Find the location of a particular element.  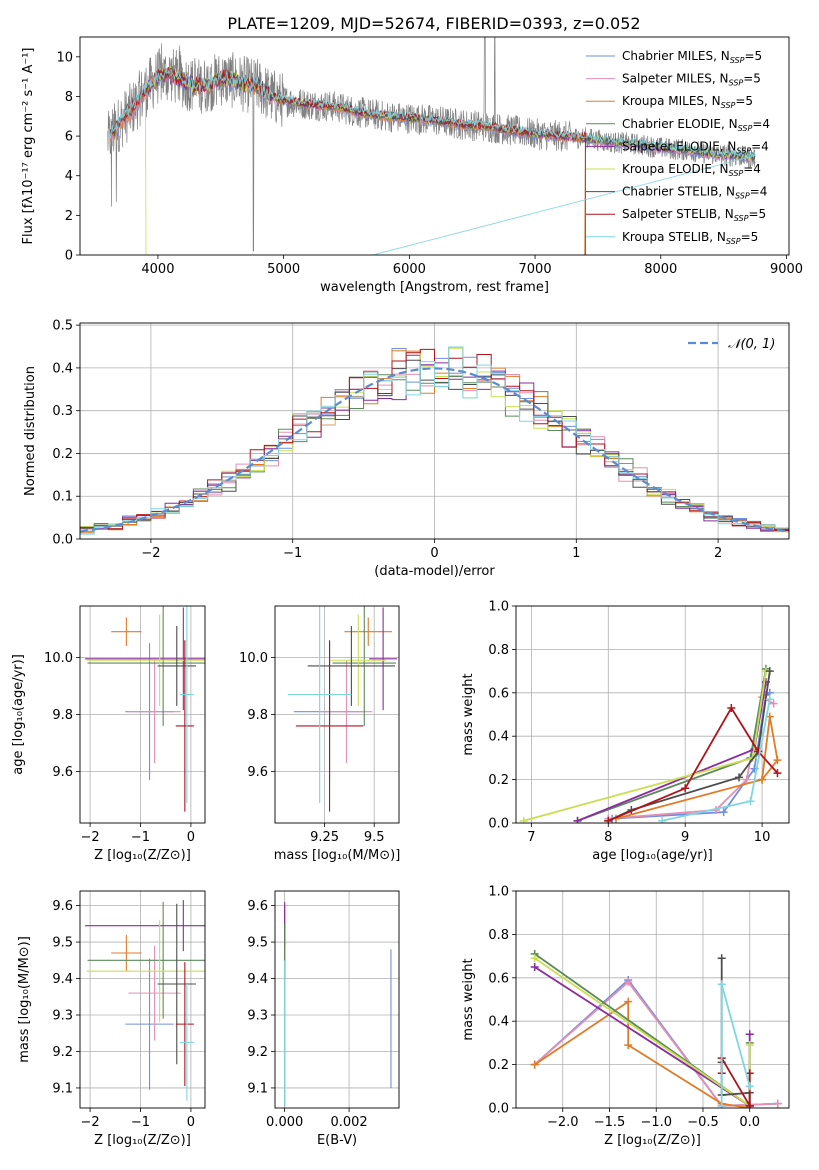

y-tick-label: 9.5 is located at coordinates (62, 943).